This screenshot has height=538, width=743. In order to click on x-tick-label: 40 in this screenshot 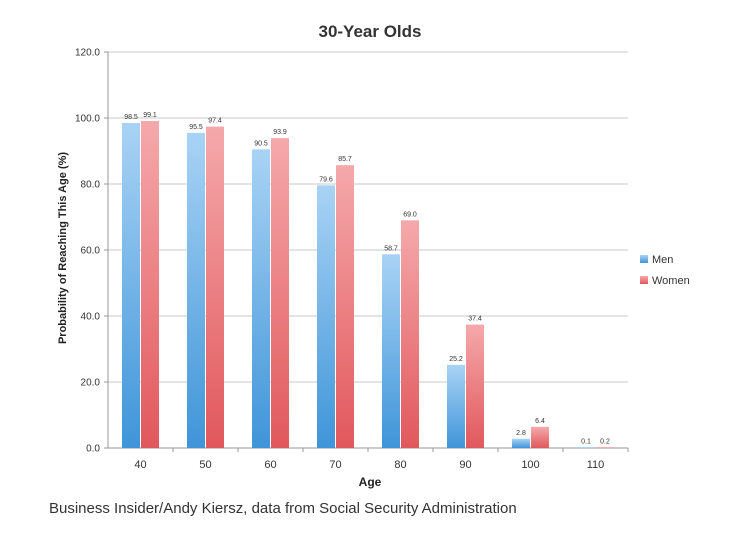, I will do `click(140, 465)`.